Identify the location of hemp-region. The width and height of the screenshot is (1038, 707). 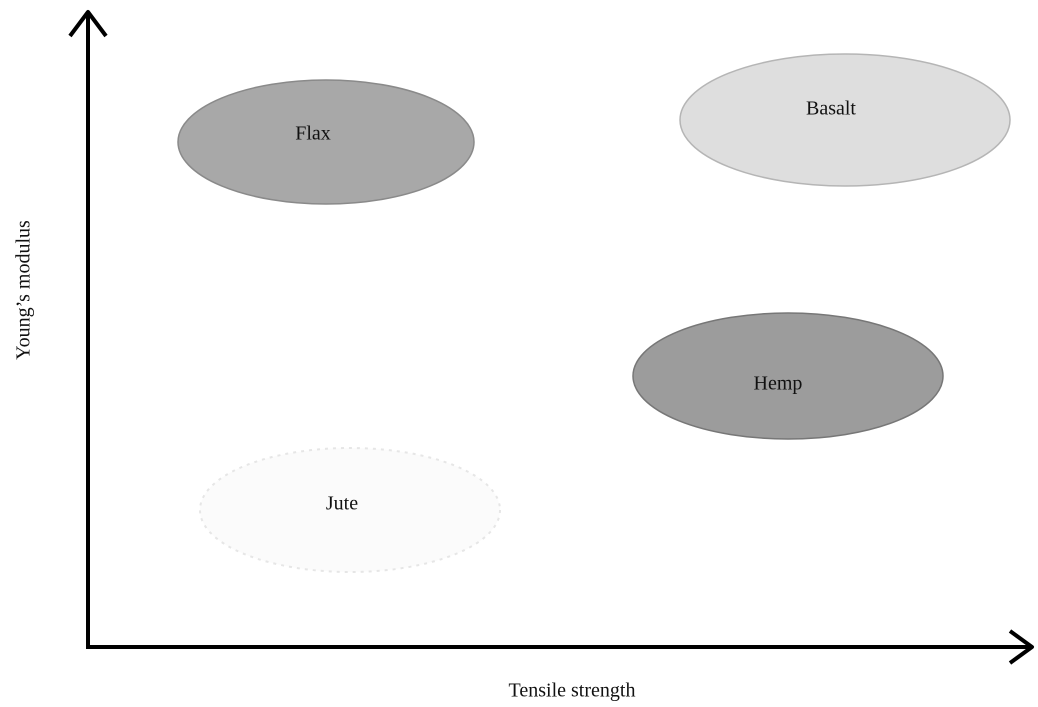
(788, 376).